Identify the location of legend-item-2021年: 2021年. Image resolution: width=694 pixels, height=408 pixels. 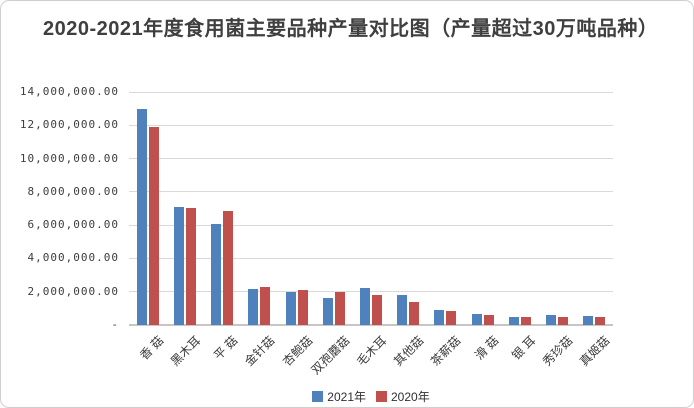
(339, 396).